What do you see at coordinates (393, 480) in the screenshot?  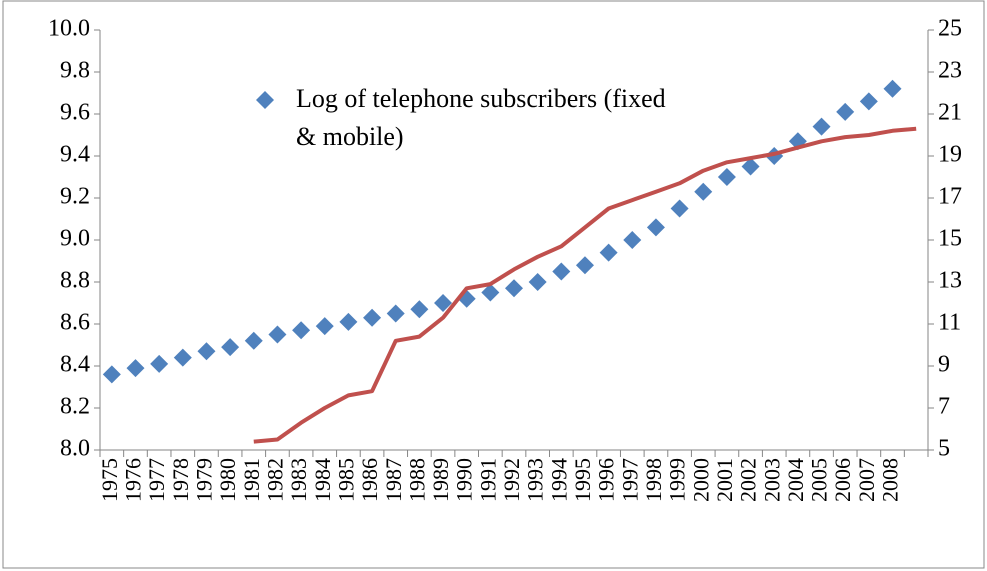 I see `x-tick-label: 1987` at bounding box center [393, 480].